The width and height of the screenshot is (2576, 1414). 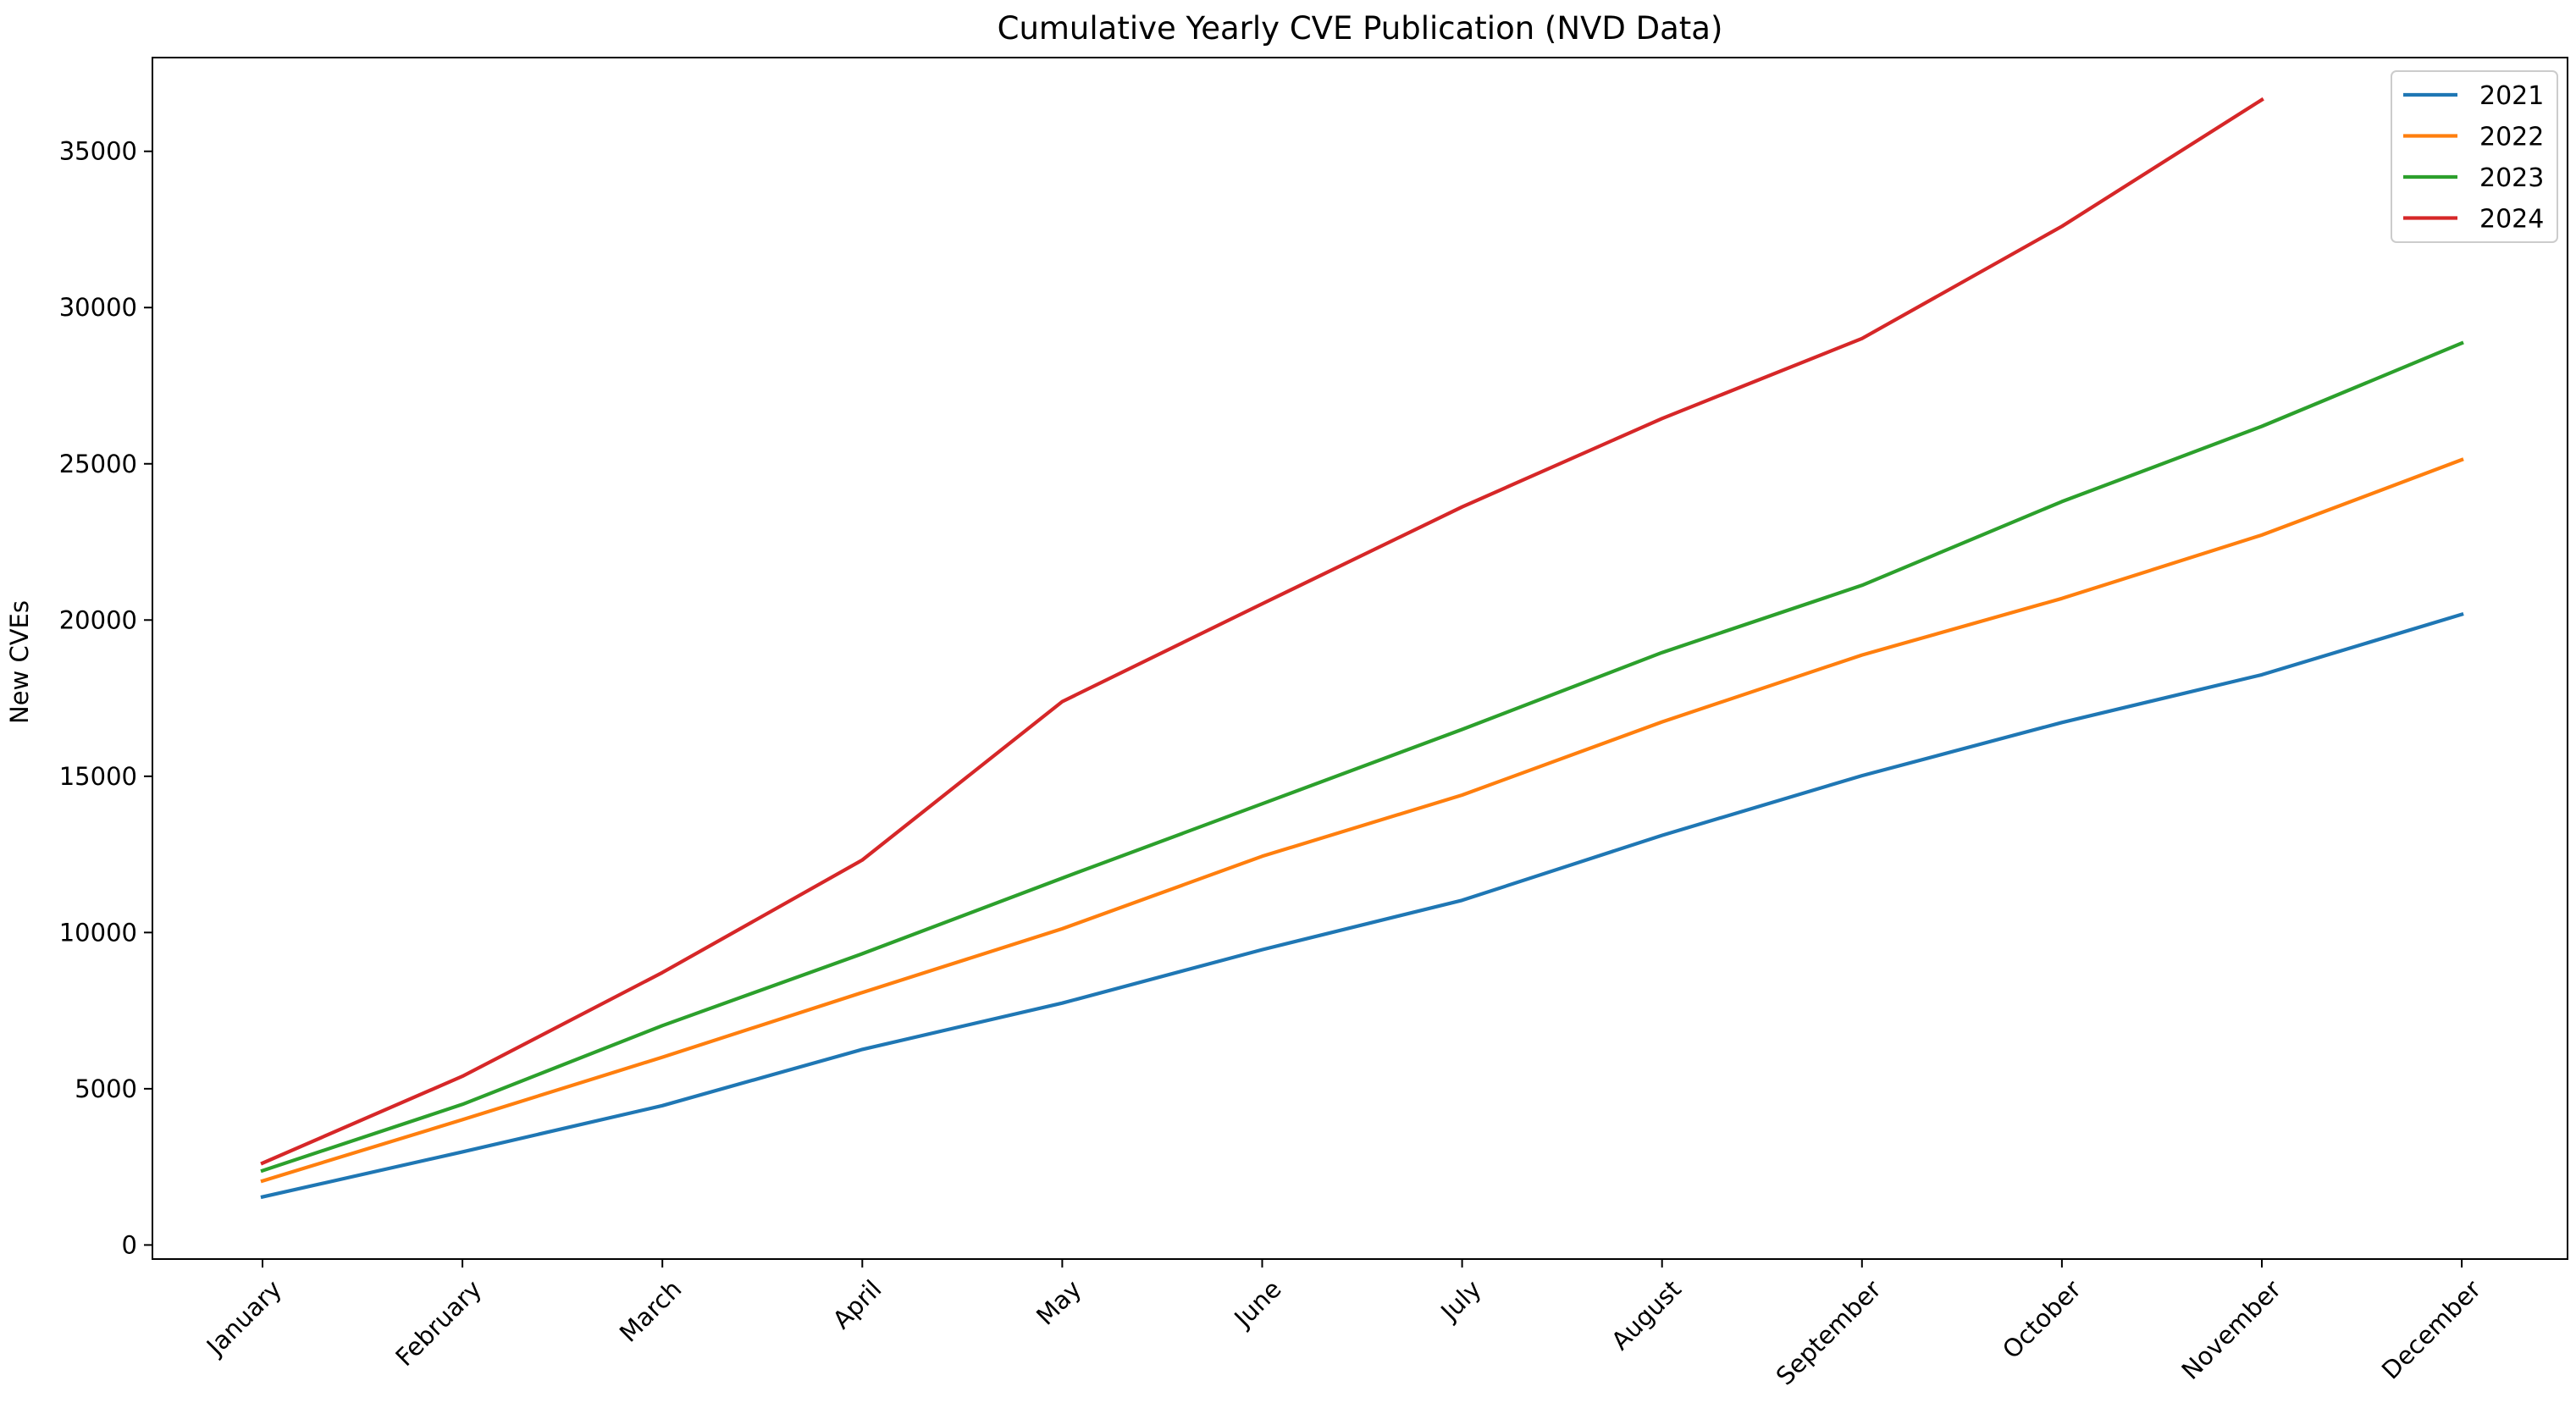 What do you see at coordinates (98, 776) in the screenshot?
I see `y-tick-label: 15000` at bounding box center [98, 776].